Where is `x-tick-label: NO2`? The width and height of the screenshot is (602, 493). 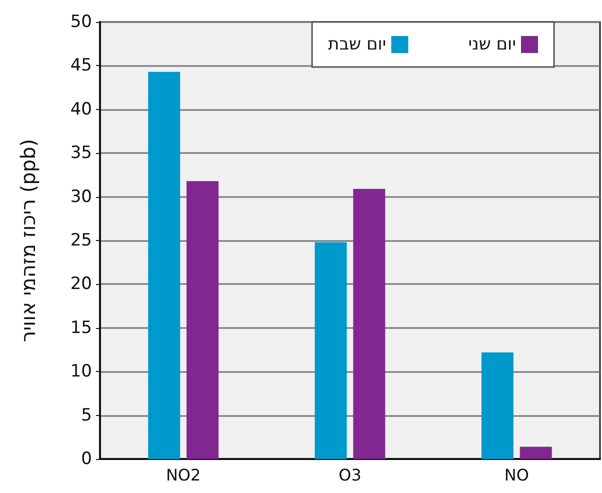 x-tick-label: NO2 is located at coordinates (183, 475).